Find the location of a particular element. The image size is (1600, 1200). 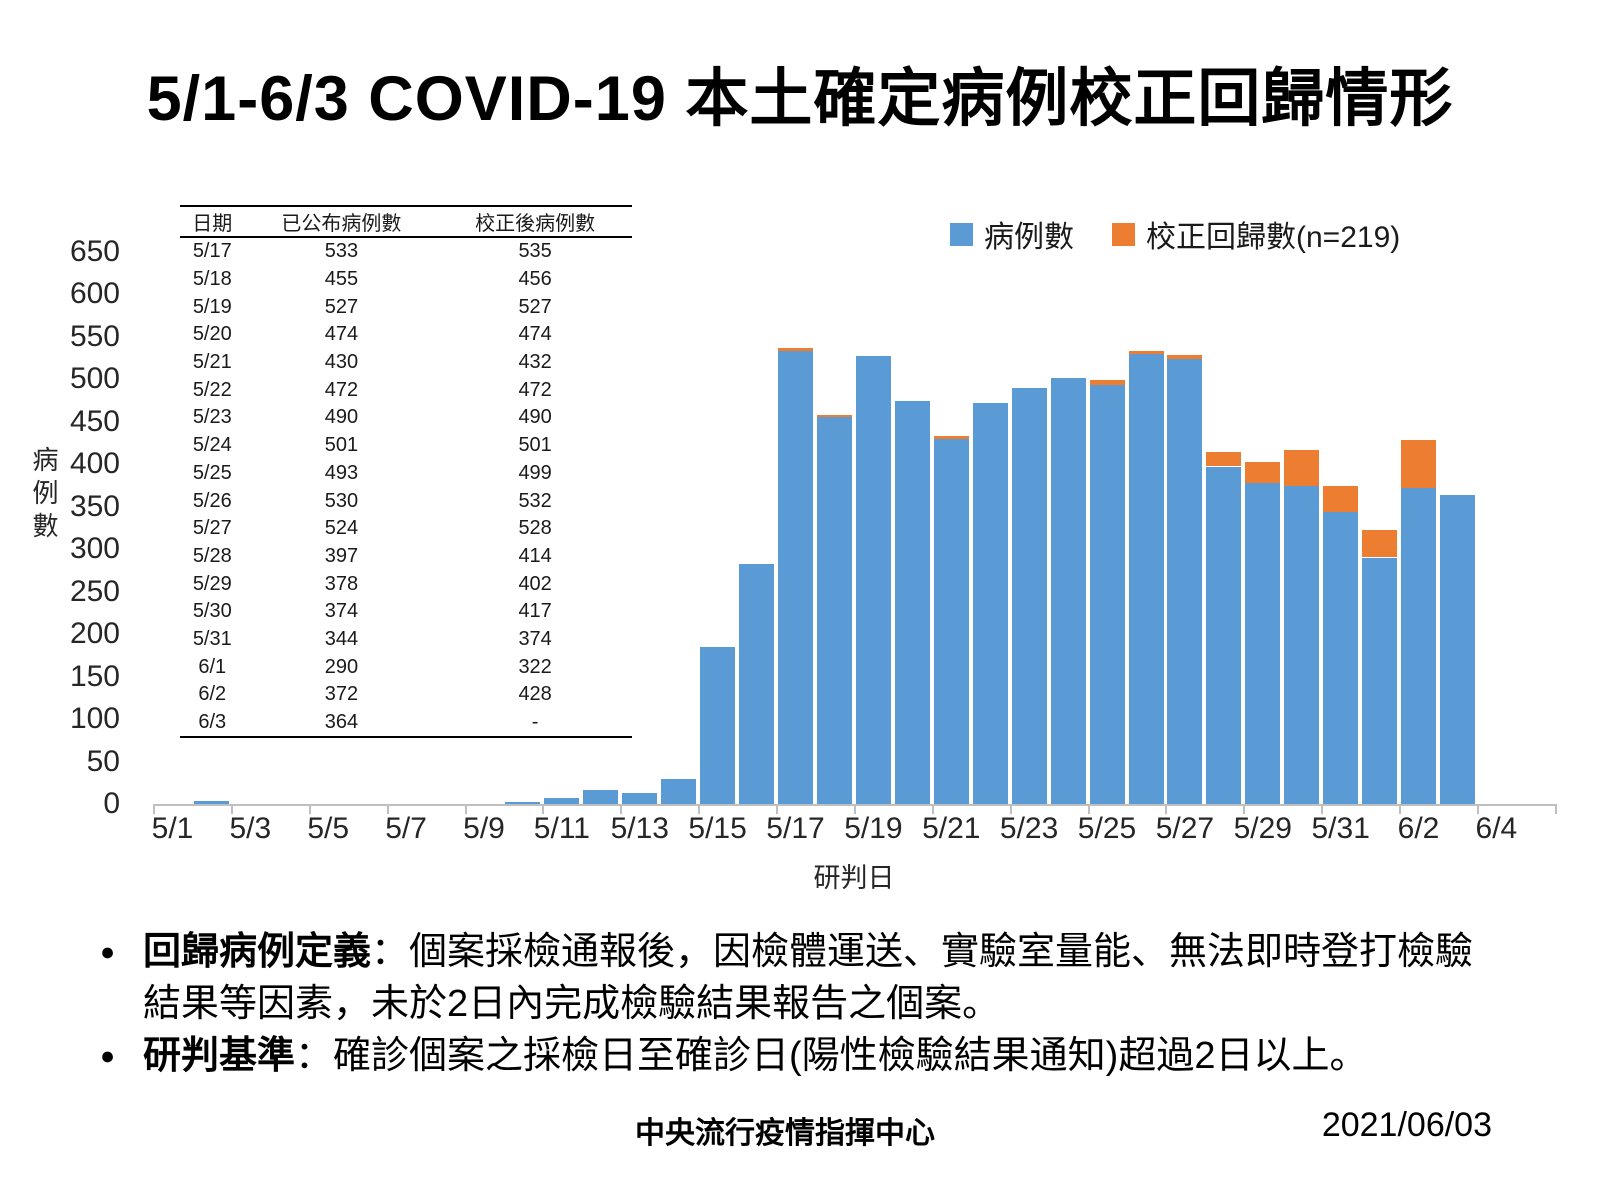

table-row: 5/20 474 474 is located at coordinates (406, 335).